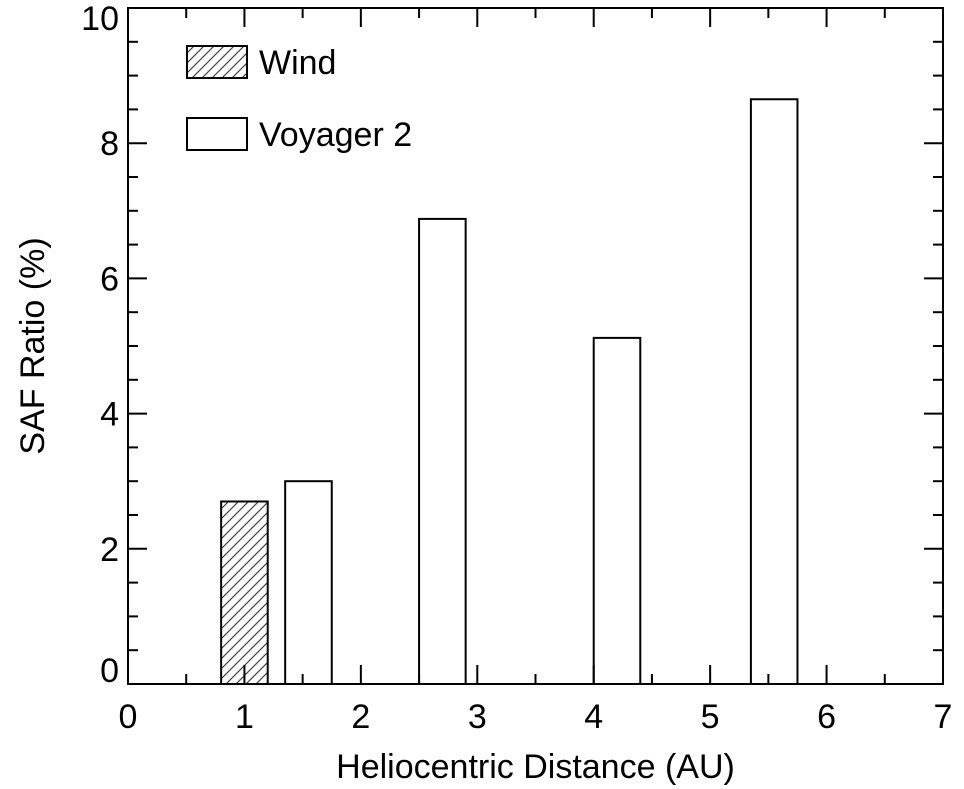 This screenshot has height=789, width=964. What do you see at coordinates (593, 717) in the screenshot?
I see `x-tick-label: 4` at bounding box center [593, 717].